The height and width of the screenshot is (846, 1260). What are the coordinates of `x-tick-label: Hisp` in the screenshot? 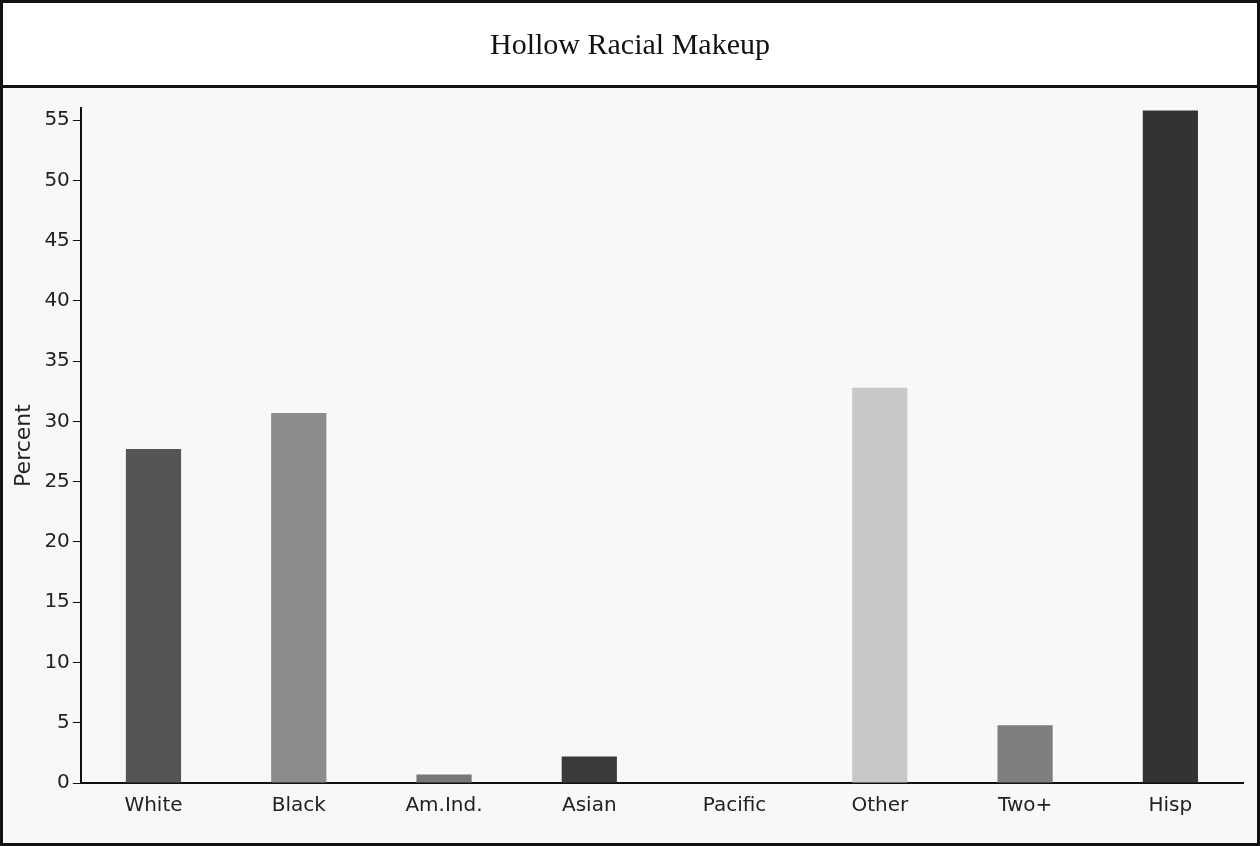 It's located at (1170, 804).